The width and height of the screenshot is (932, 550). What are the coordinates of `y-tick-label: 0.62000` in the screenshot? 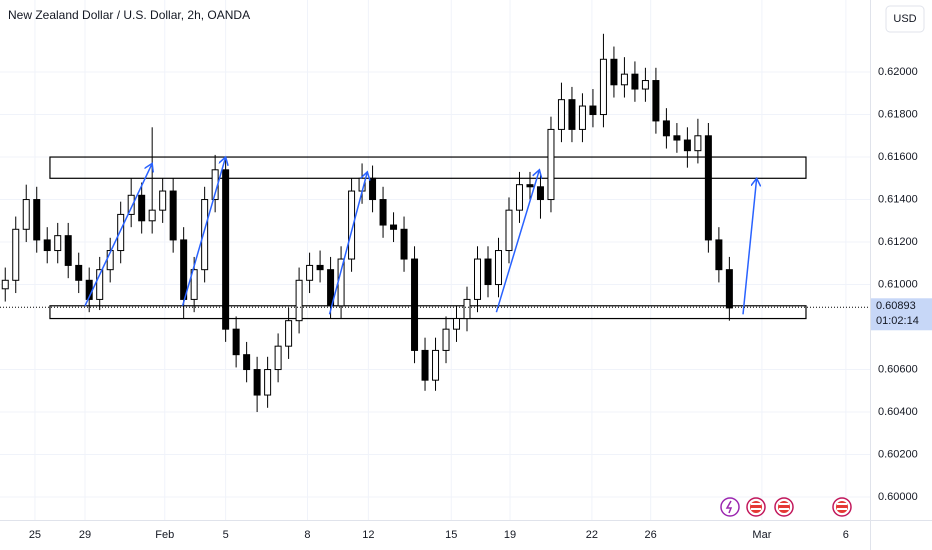 It's located at (898, 72).